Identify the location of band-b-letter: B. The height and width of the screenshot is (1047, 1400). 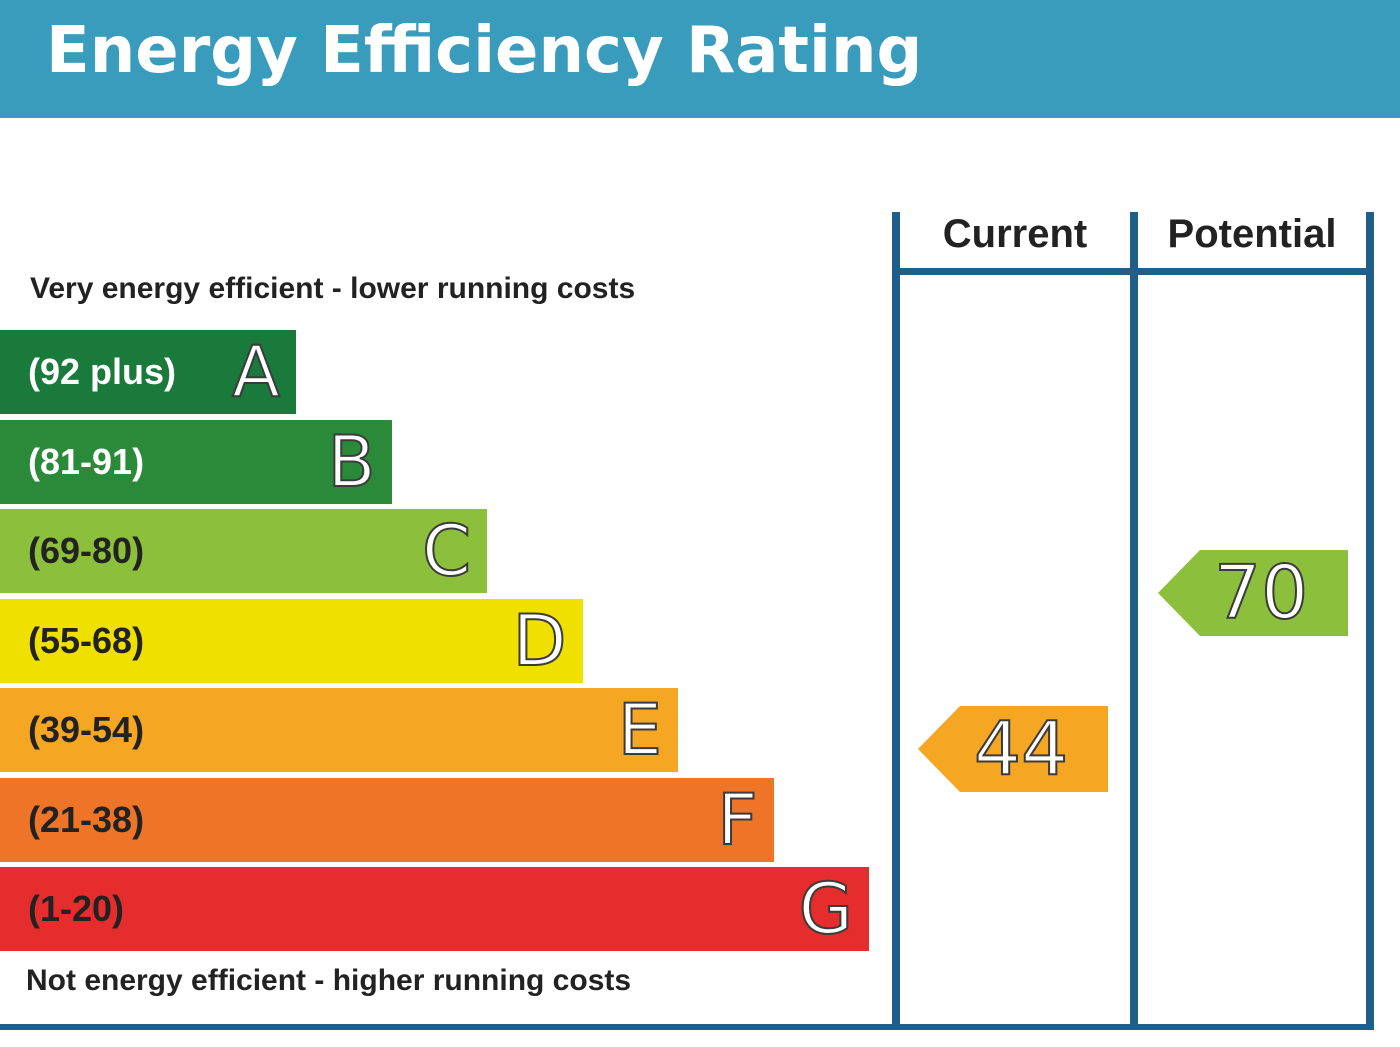
(351, 461).